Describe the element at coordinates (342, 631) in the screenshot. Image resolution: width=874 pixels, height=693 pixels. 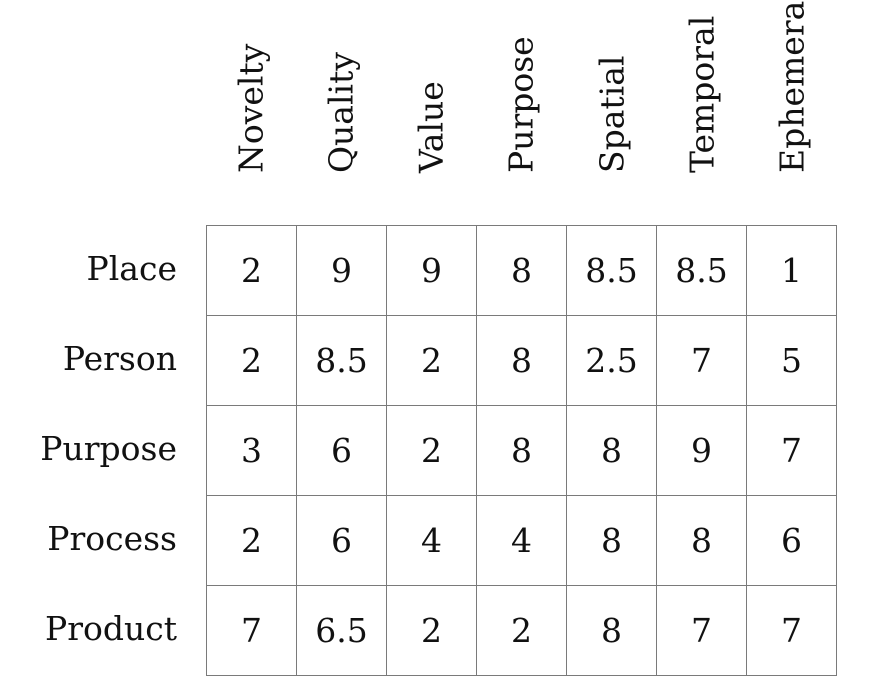
I see `table-cell: 6.5` at that location.